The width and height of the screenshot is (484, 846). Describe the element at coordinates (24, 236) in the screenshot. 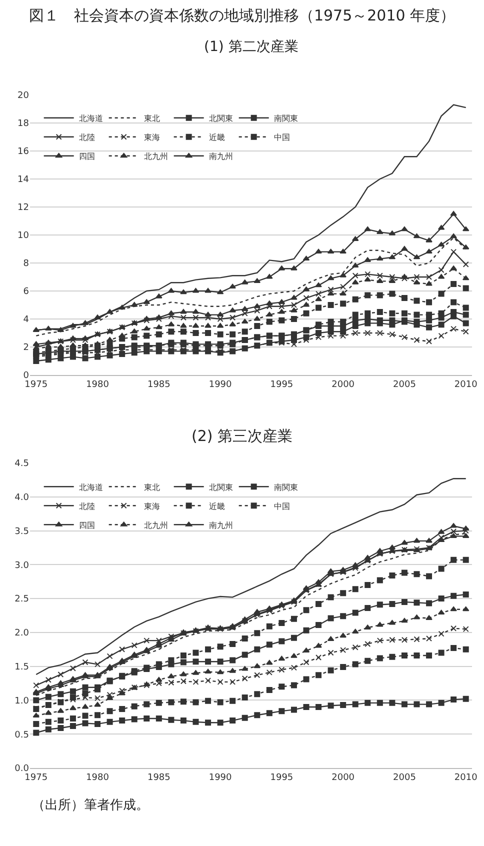

I see `y-tick-label: 10` at that location.